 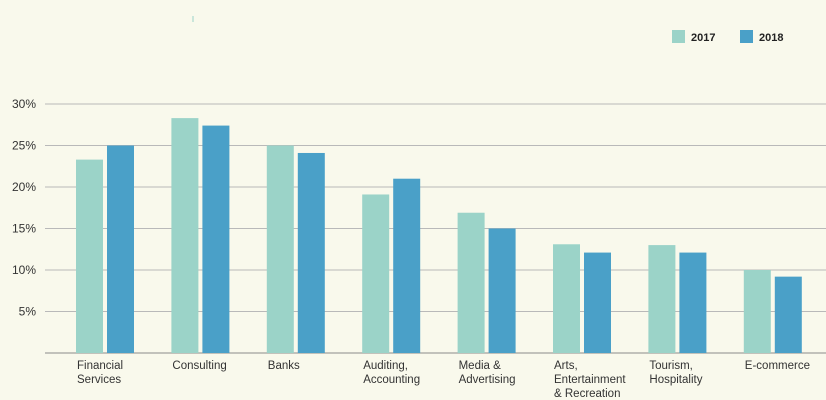 I want to click on x-tick-label-line: Media &, so click(x=480, y=366).